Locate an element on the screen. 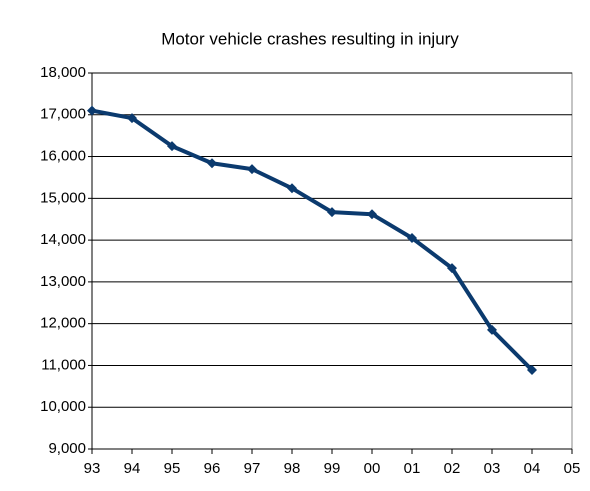  y-tick-label: 11,000 is located at coordinates (63, 364).